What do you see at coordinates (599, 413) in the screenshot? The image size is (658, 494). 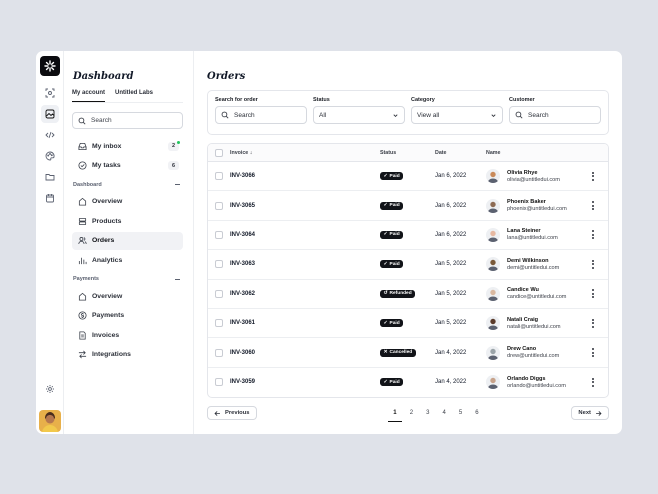 I see `arrow-right-icon` at bounding box center [599, 413].